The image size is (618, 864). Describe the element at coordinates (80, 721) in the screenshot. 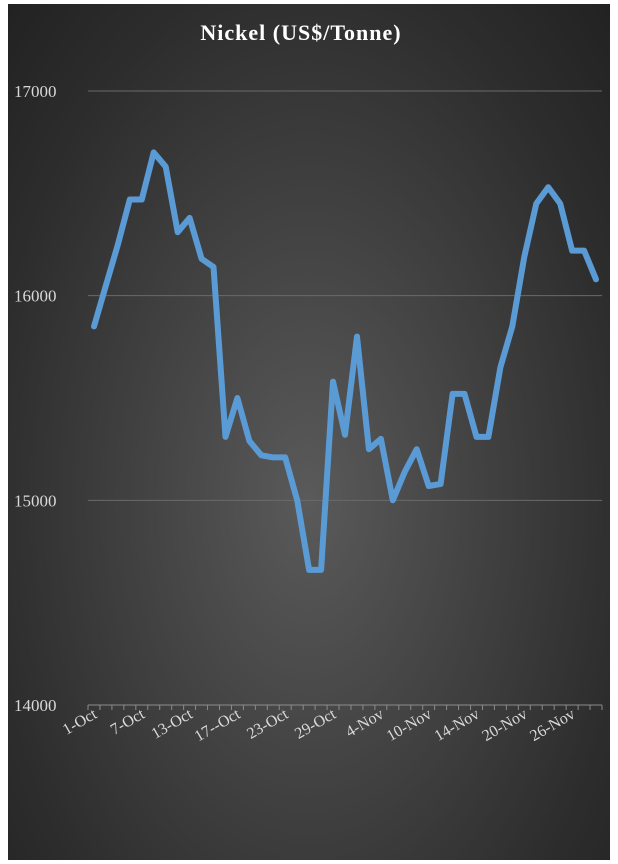

I see `x-tick-label: 1-Oct` at that location.